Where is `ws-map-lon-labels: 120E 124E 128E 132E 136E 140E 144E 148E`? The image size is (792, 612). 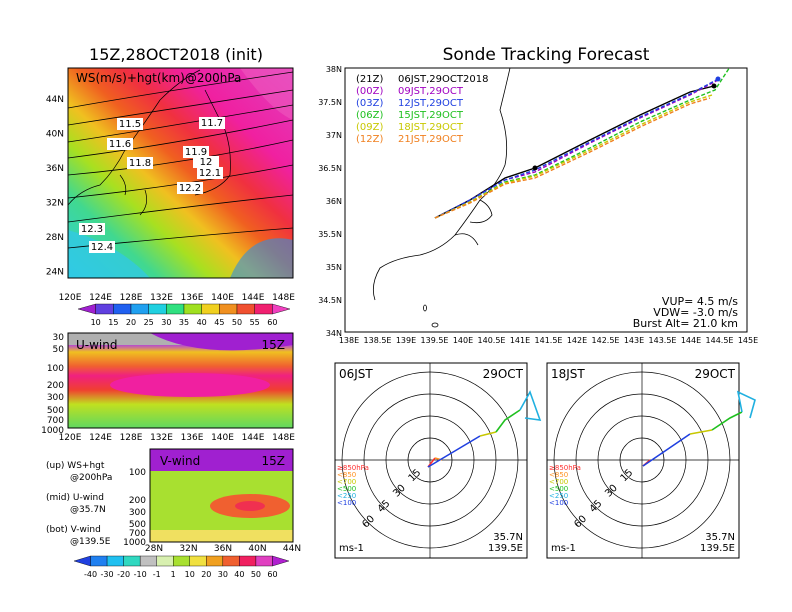
ws-map-lon-labels: 120E 124E 128E 132E 136E 140E 144E 148E is located at coordinates (177, 298).